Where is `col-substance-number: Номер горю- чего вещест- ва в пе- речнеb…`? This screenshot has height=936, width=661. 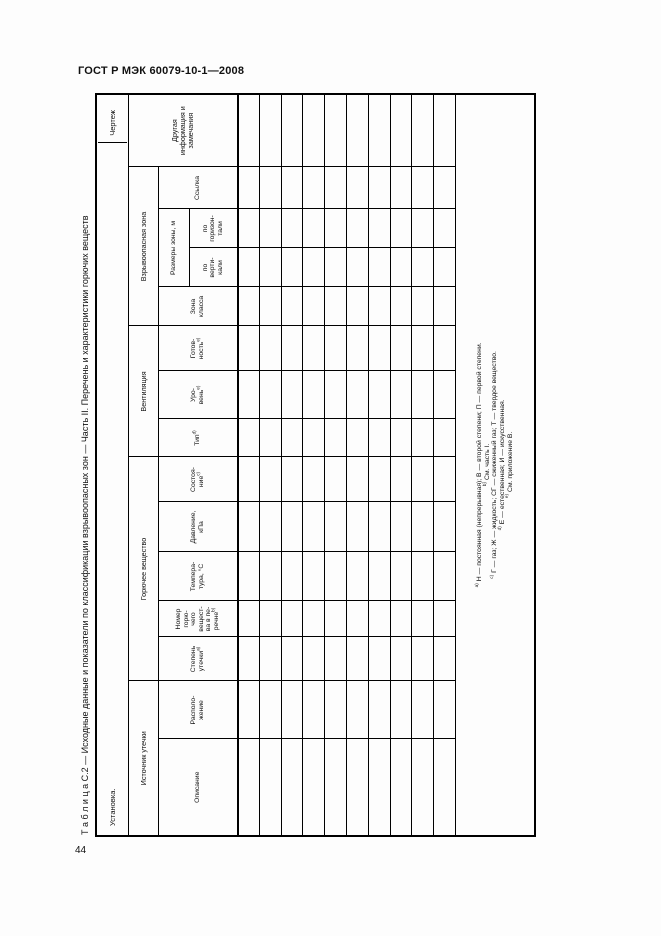 col-substance-number: Номер горю- чего вещест- ва в пе- речнеb… is located at coordinates (198, 619).